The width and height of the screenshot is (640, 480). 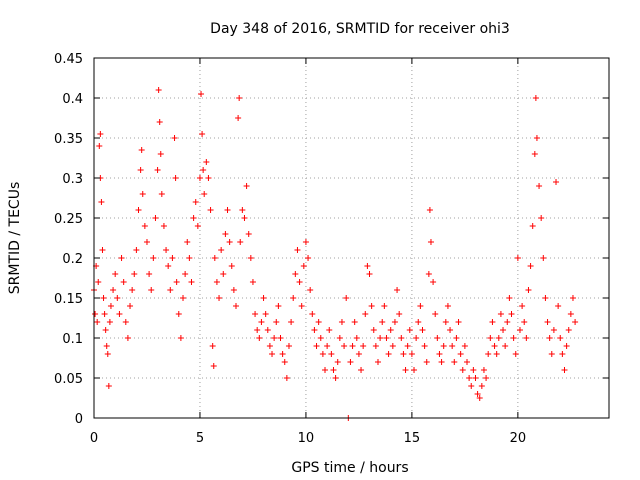 I want to click on y-tick-label: 0.35, so click(x=68, y=139).